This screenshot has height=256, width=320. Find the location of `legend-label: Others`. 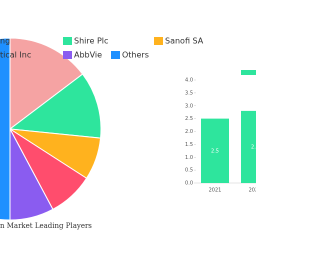

legend-label: Others is located at coordinates (135, 55).